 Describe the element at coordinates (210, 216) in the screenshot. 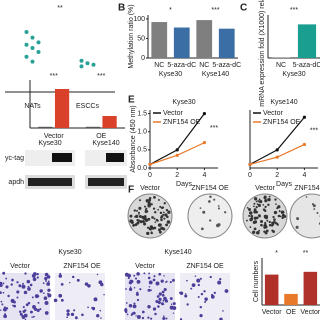

I see `plate` at that location.